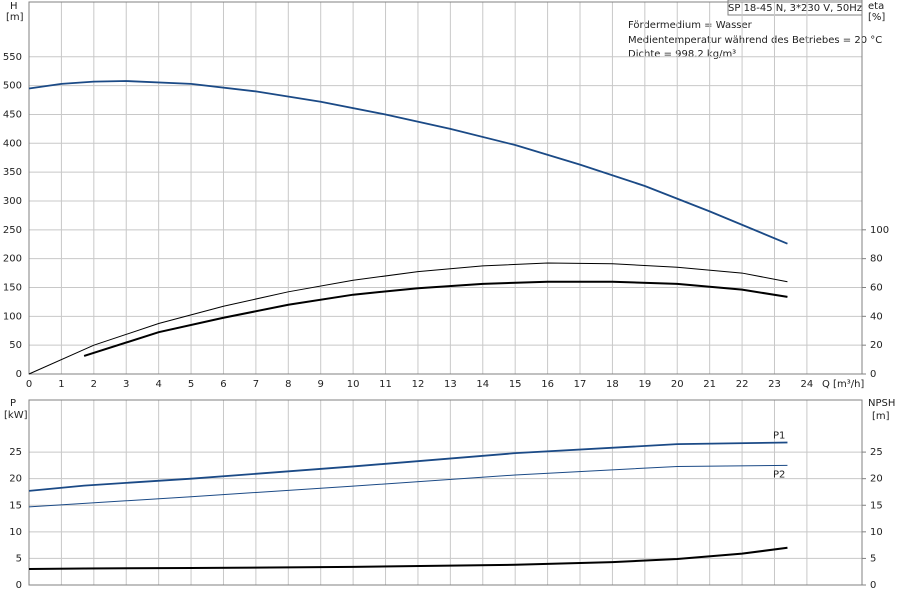 This screenshot has height=600, width=900. Describe the element at coordinates (876, 287) in the screenshot. I see `y2-tick-label: 60` at that location.